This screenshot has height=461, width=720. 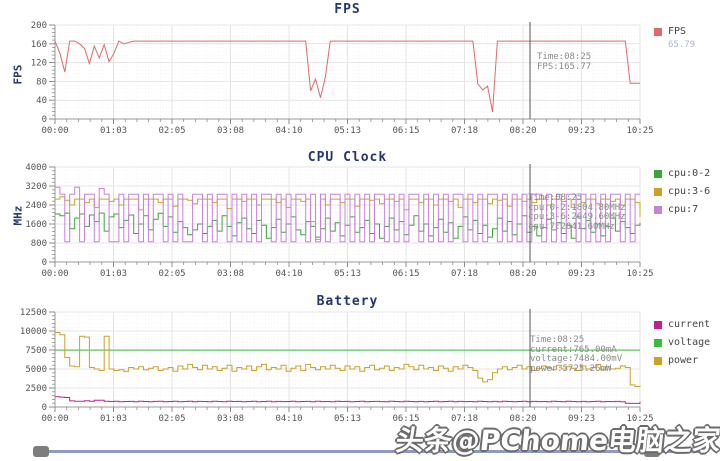 I want to click on legend-label: cpu:0-2, so click(x=689, y=173).